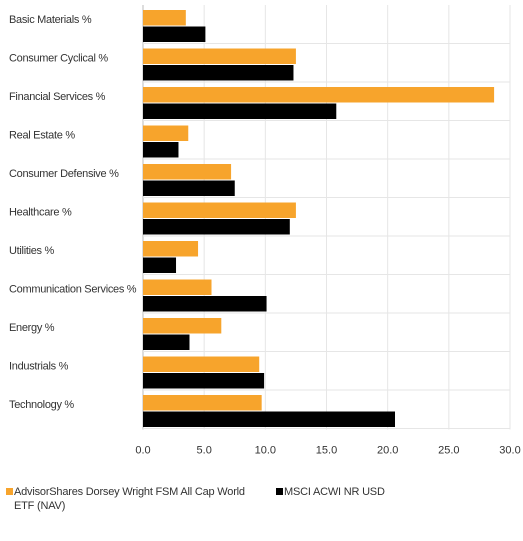 The height and width of the screenshot is (541, 523). What do you see at coordinates (387, 451) in the screenshot?
I see `x-tick-label: 20.0` at bounding box center [387, 451].